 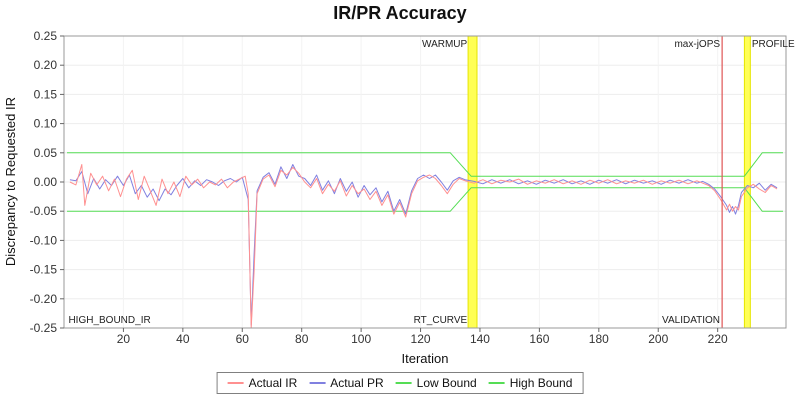 What do you see at coordinates (44, 270) in the screenshot?
I see `y-tick-label: -0.15` at bounding box center [44, 270].